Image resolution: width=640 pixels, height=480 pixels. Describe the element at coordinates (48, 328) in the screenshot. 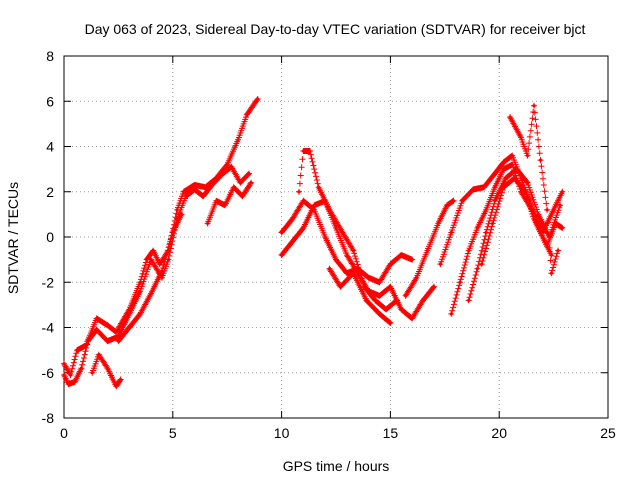

I see `y-tick-label: -4` at that location.